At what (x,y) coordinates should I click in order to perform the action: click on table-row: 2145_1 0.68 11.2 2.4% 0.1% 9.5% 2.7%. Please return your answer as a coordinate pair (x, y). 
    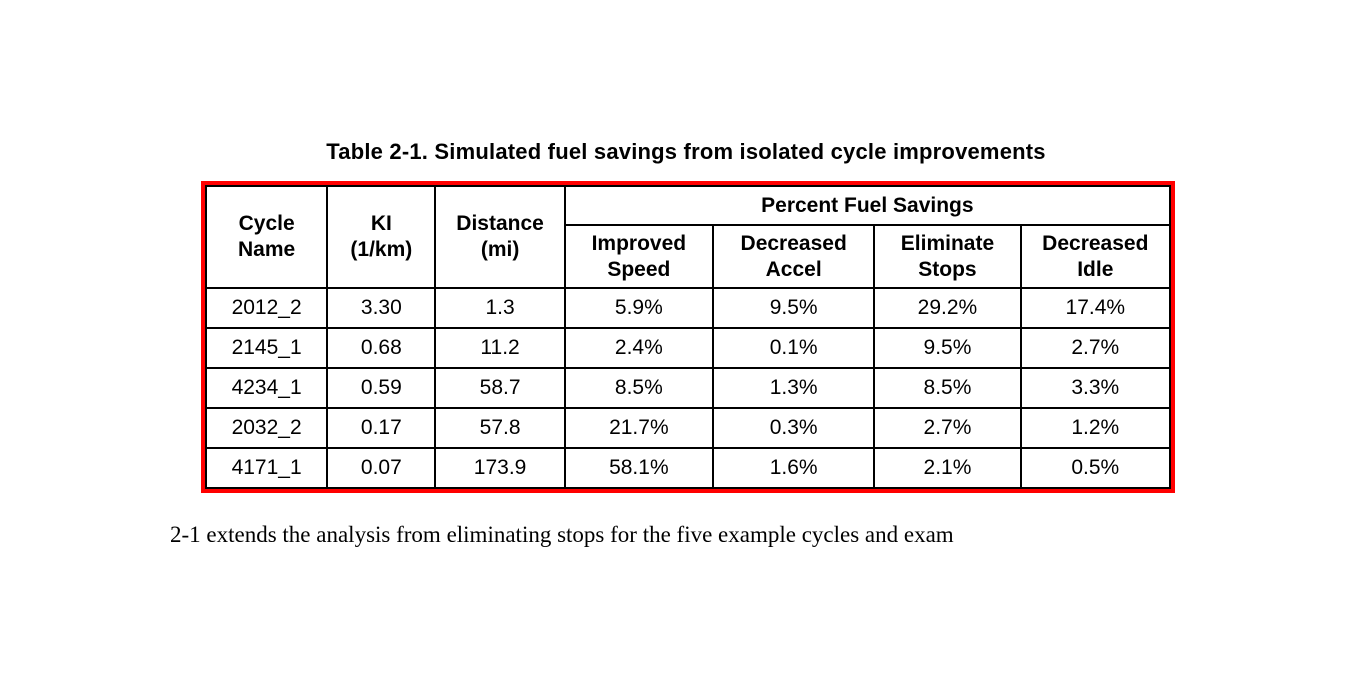
    Looking at the image, I should click on (688, 348).